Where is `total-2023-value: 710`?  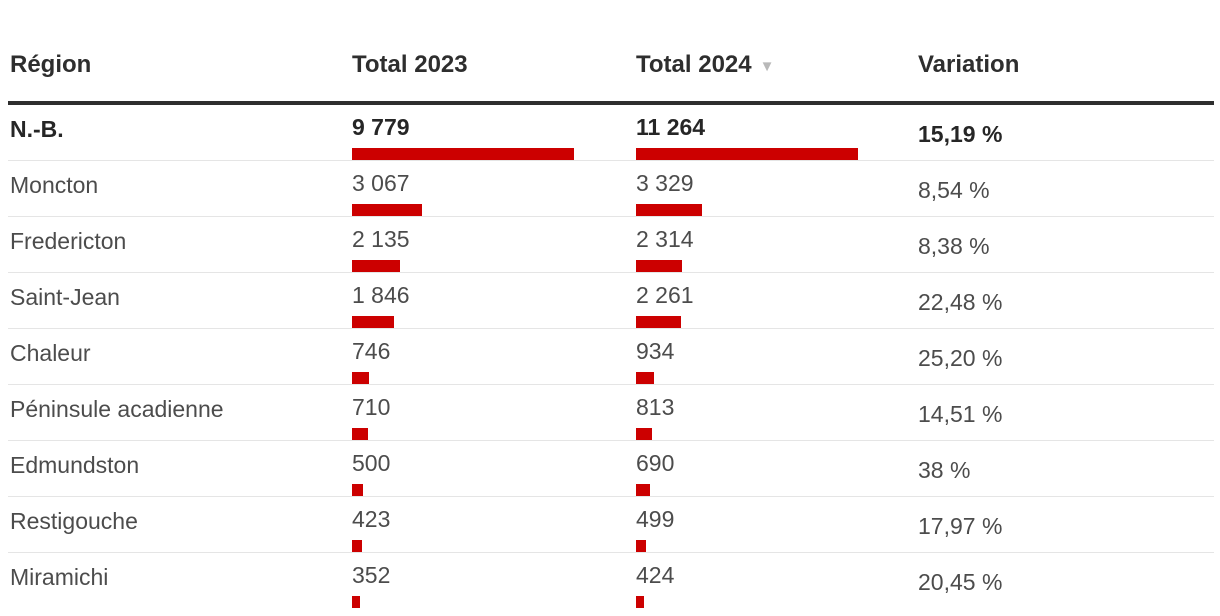
total-2023-value: 710 is located at coordinates (371, 407).